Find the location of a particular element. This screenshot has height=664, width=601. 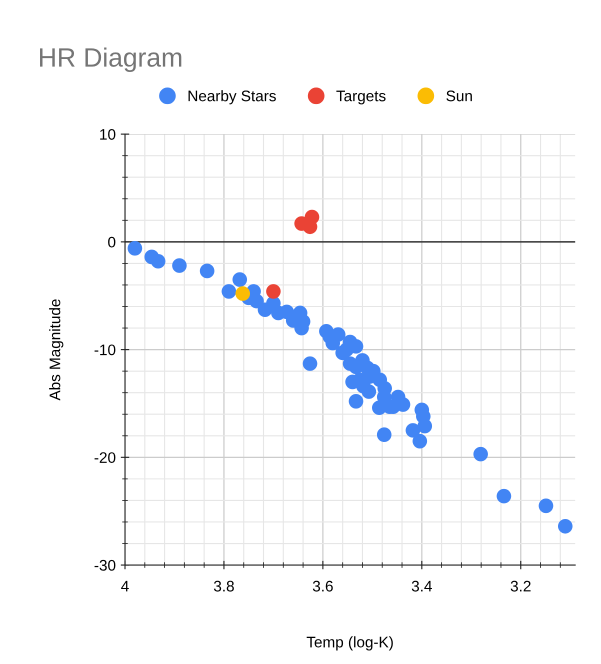

x-axis-title: Temp (log-K) is located at coordinates (349, 643).